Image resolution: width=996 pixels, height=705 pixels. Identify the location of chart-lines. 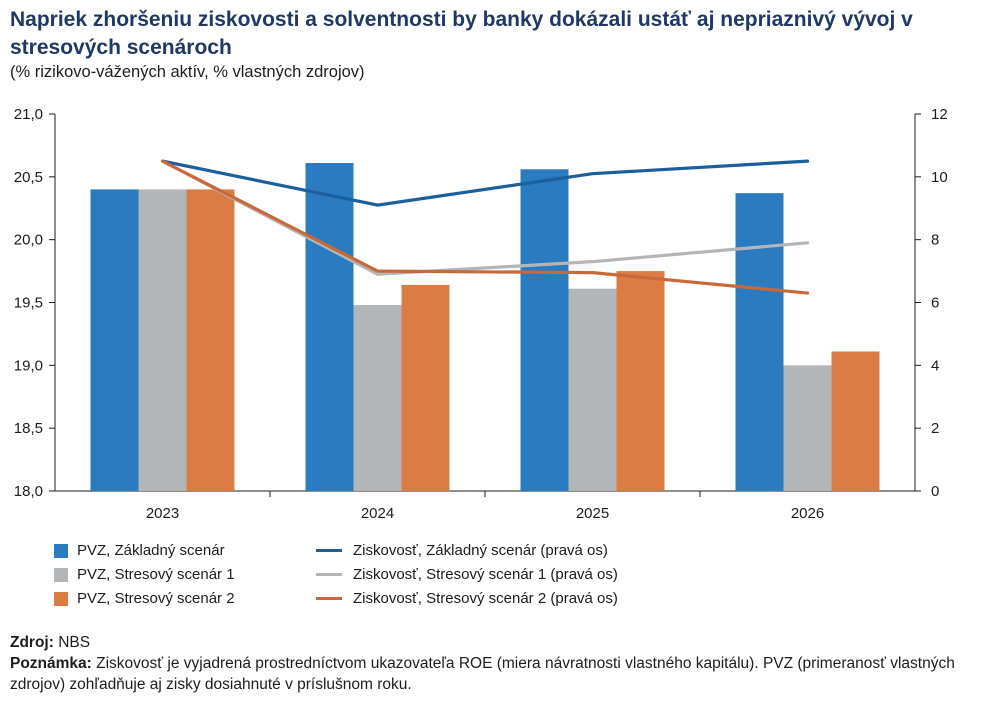
(485, 227).